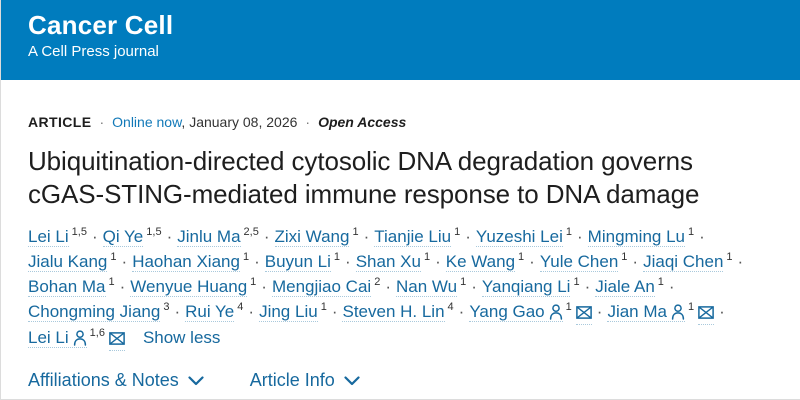 Image resolution: width=800 pixels, height=400 pixels. I want to click on author: Jiaqi Chen 1, so click(688, 261).